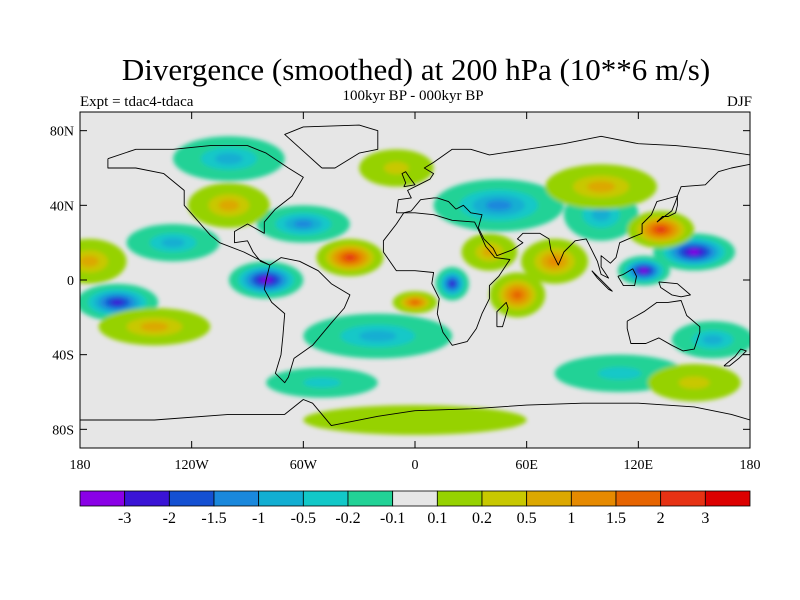 Image resolution: width=800 pixels, height=600 pixels. Describe the element at coordinates (661, 518) in the screenshot. I see `colorbar-label: 2` at that location.